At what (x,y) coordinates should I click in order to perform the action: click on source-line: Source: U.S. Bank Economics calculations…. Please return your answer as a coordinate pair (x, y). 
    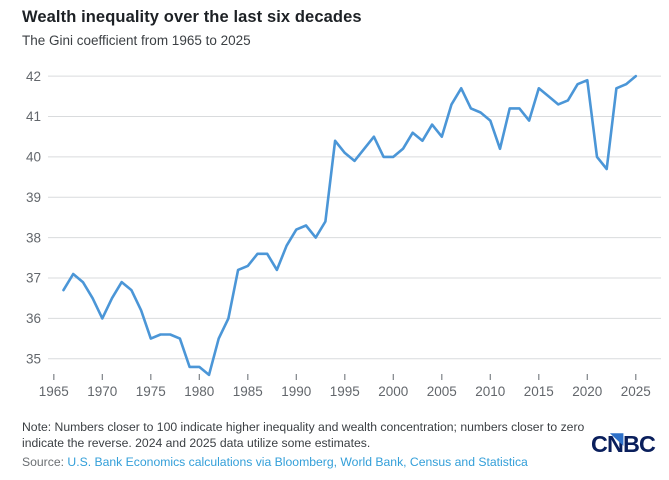
    Looking at the image, I should click on (275, 462).